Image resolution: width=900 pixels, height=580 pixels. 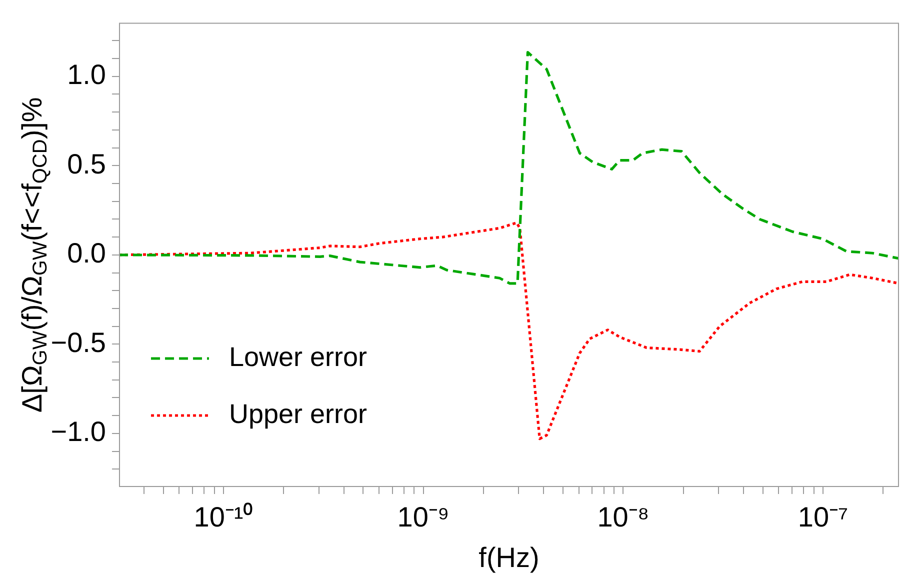 What do you see at coordinates (623, 517) in the screenshot?
I see `x-tick-label: 10⁻⁸` at bounding box center [623, 517].